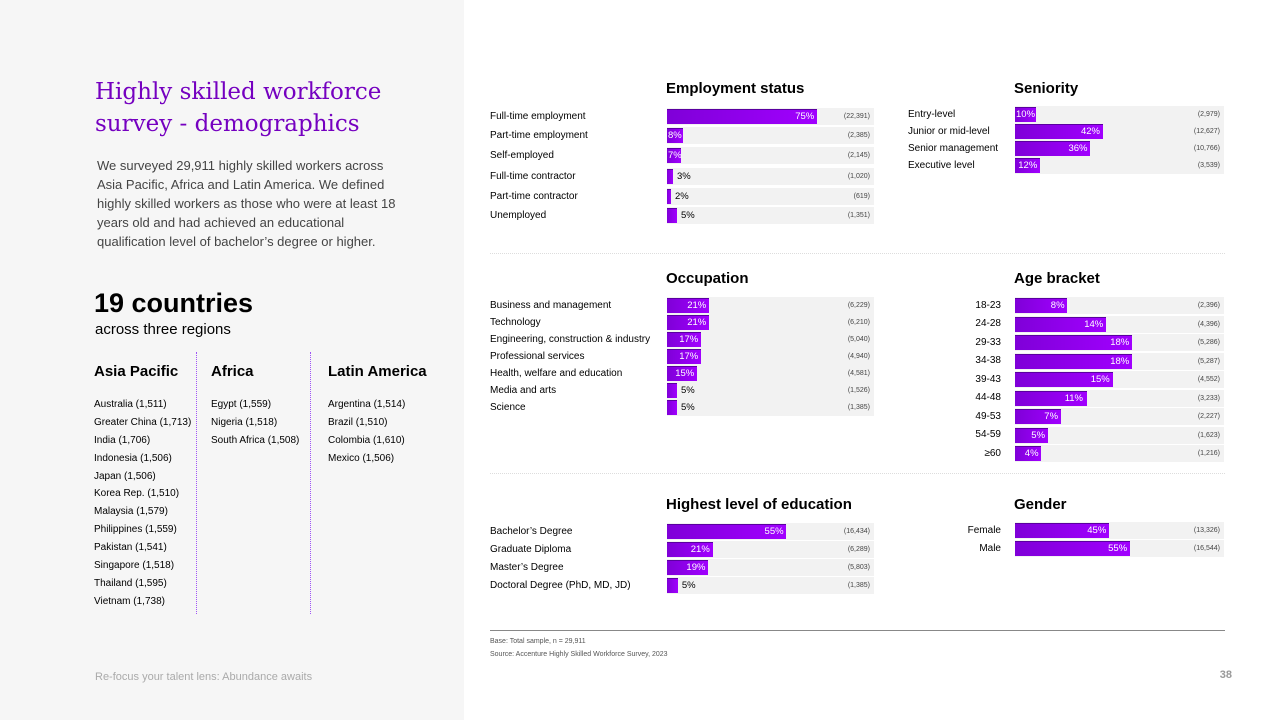 This screenshot has height=720, width=1280. What do you see at coordinates (361, 458) in the screenshot?
I see `country-item: Mexico (1,506)` at bounding box center [361, 458].